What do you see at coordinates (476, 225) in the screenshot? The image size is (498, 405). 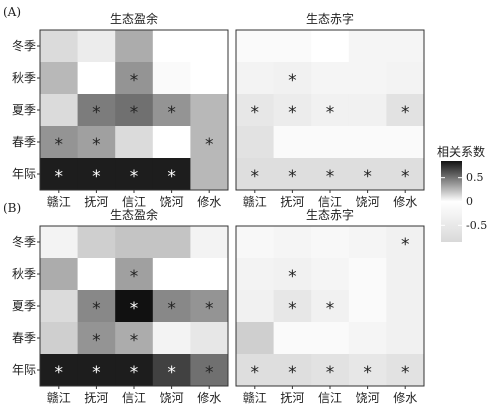 I see `colorbar-tick-label: -0.5` at bounding box center [476, 225].